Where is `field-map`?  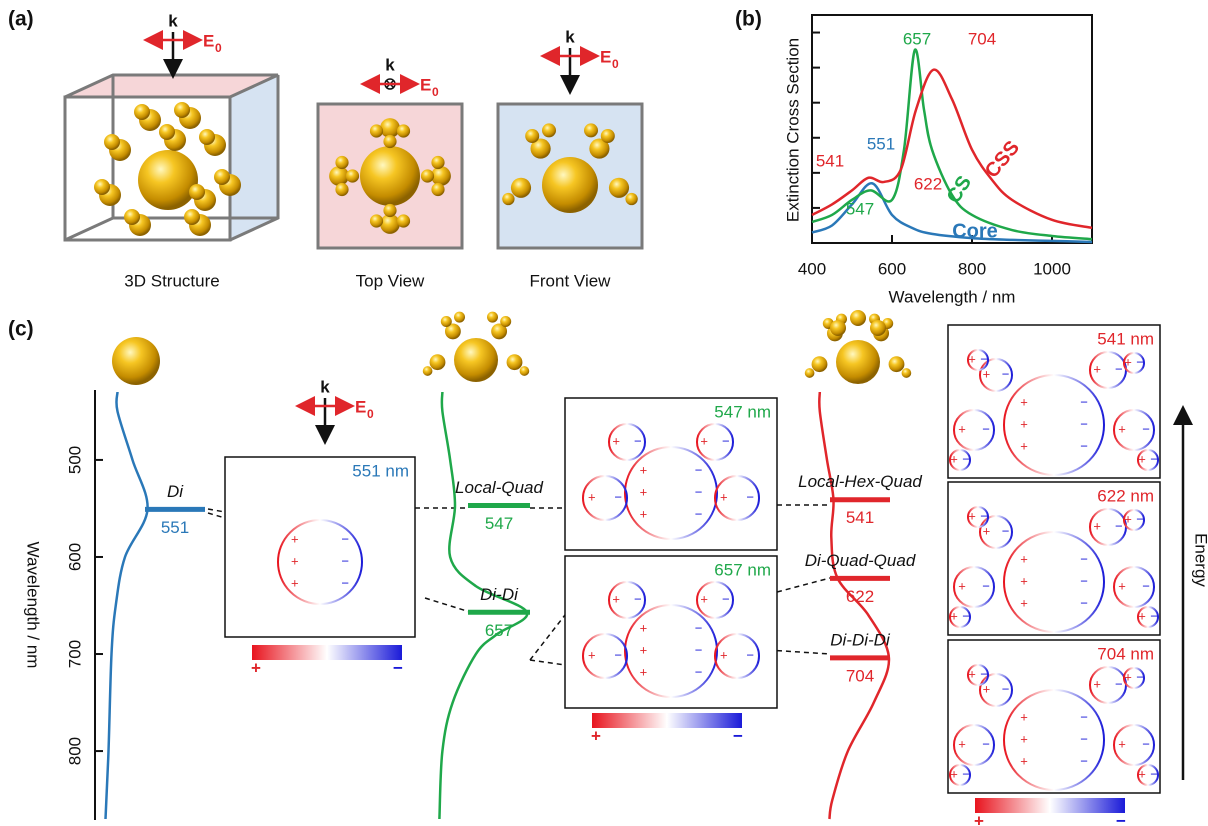
field-map is located at coordinates (671, 632).